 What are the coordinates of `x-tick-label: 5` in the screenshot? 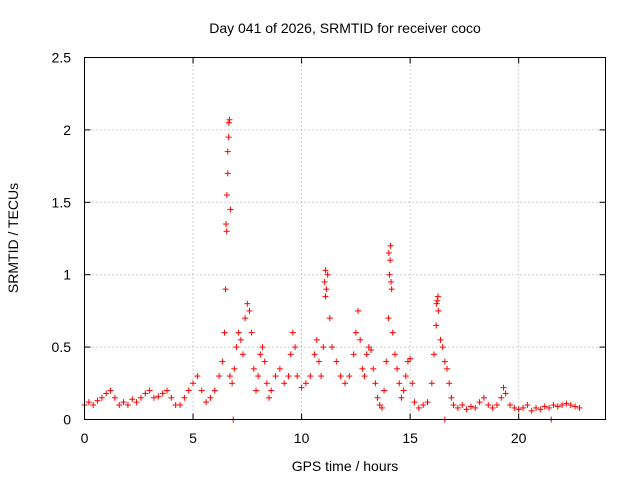 It's located at (193, 438).